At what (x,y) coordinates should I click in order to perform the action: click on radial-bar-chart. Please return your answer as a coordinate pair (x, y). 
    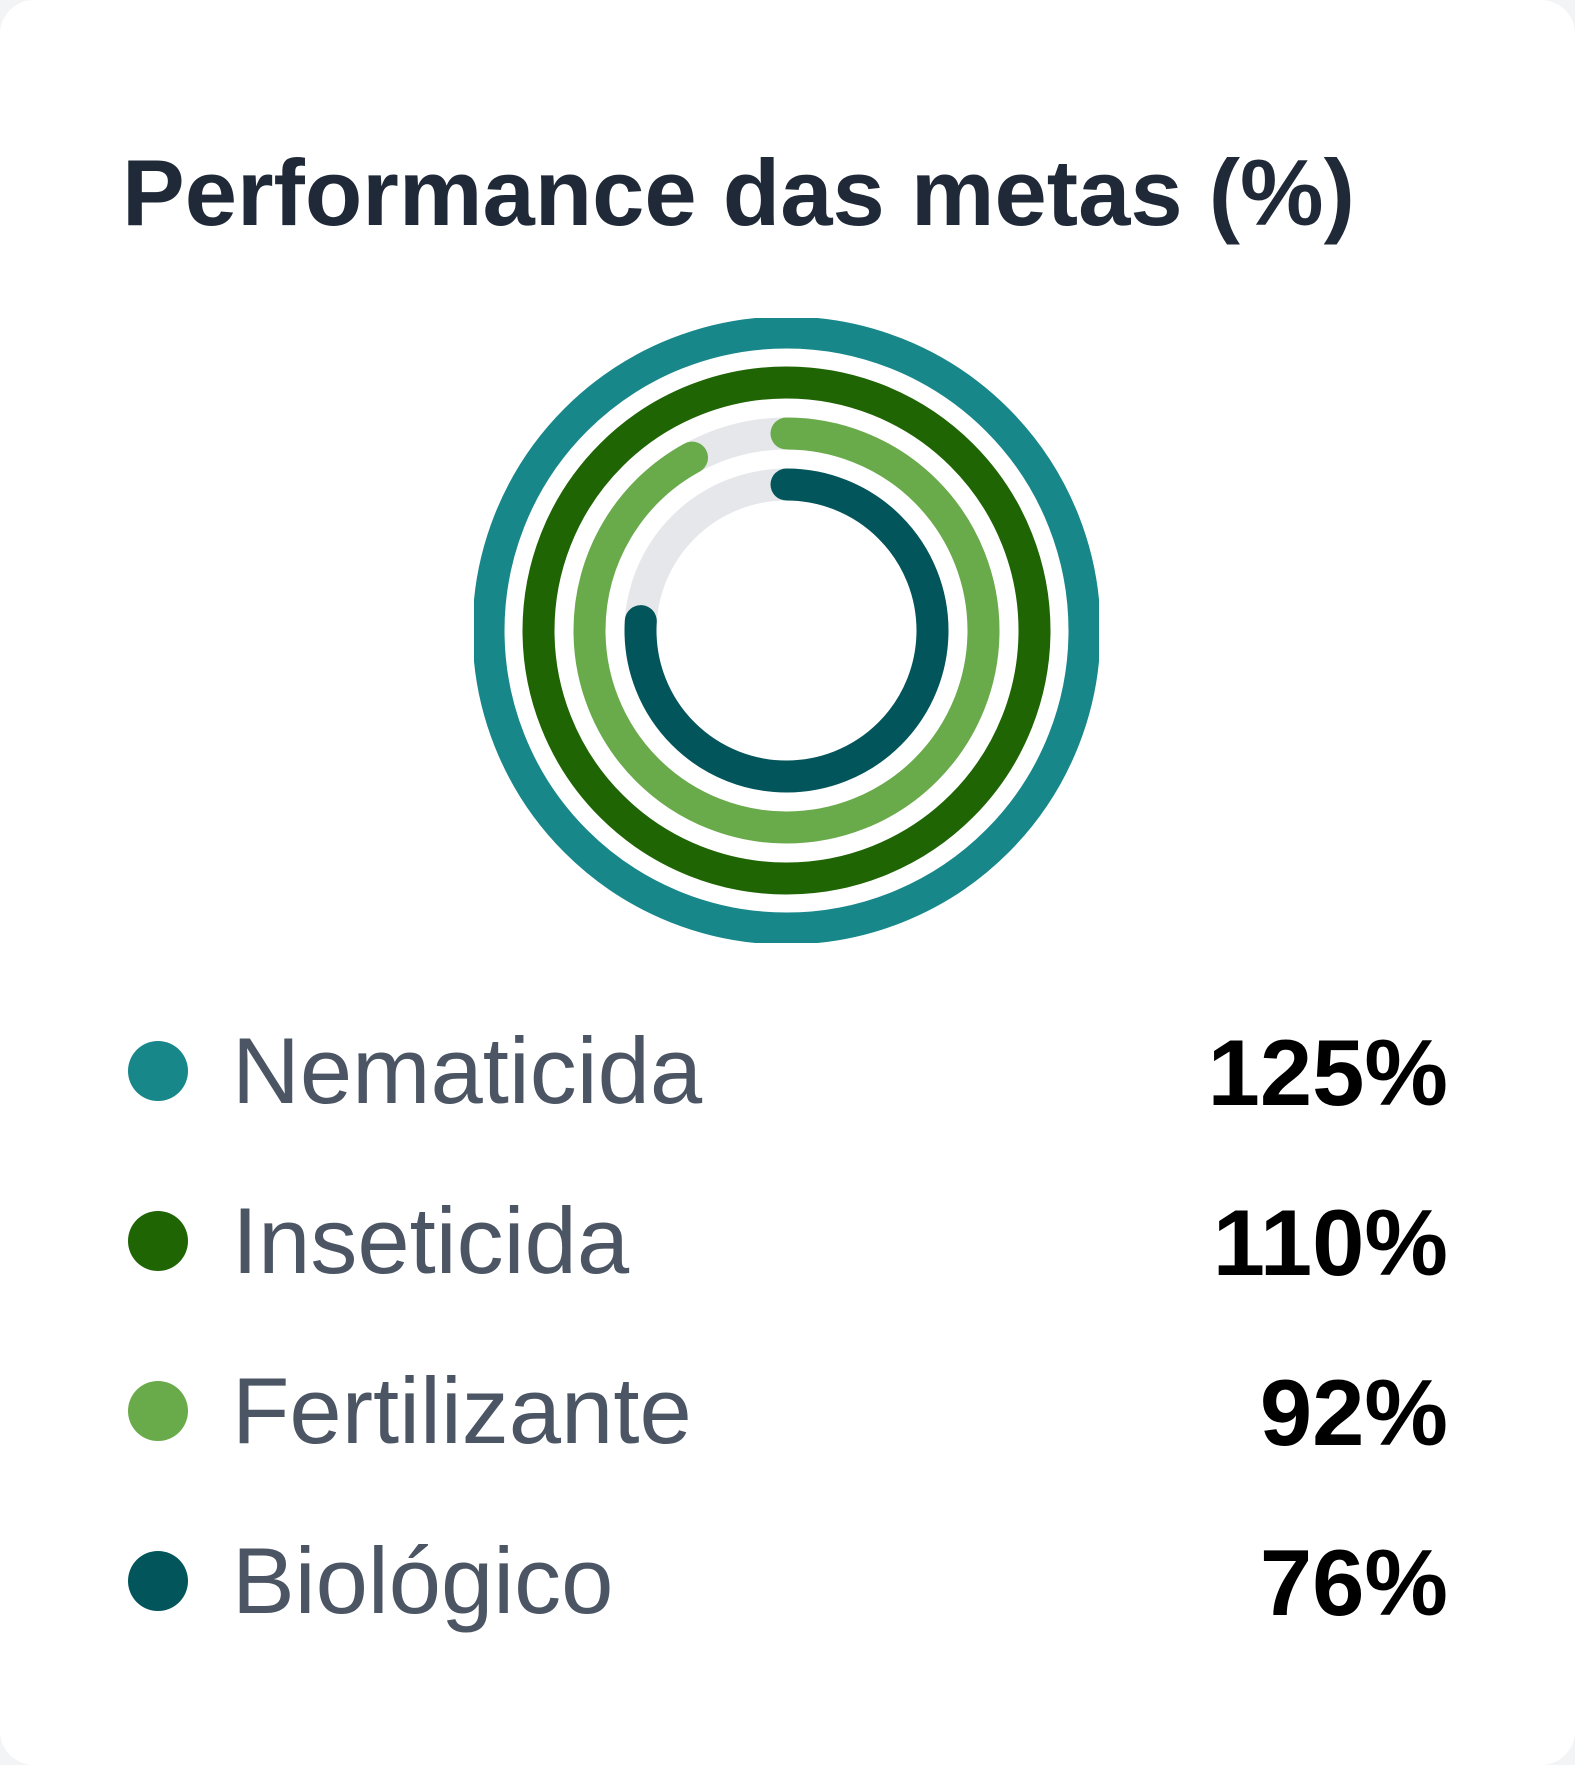
    Looking at the image, I should click on (786, 630).